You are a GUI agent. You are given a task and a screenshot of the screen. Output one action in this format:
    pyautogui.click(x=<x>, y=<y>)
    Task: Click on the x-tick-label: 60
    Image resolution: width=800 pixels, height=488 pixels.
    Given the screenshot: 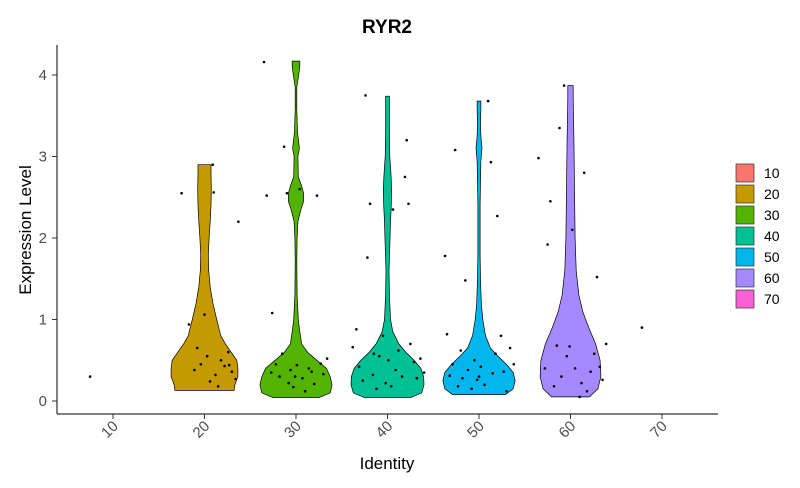 What is the action you would take?
    pyautogui.click(x=568, y=430)
    